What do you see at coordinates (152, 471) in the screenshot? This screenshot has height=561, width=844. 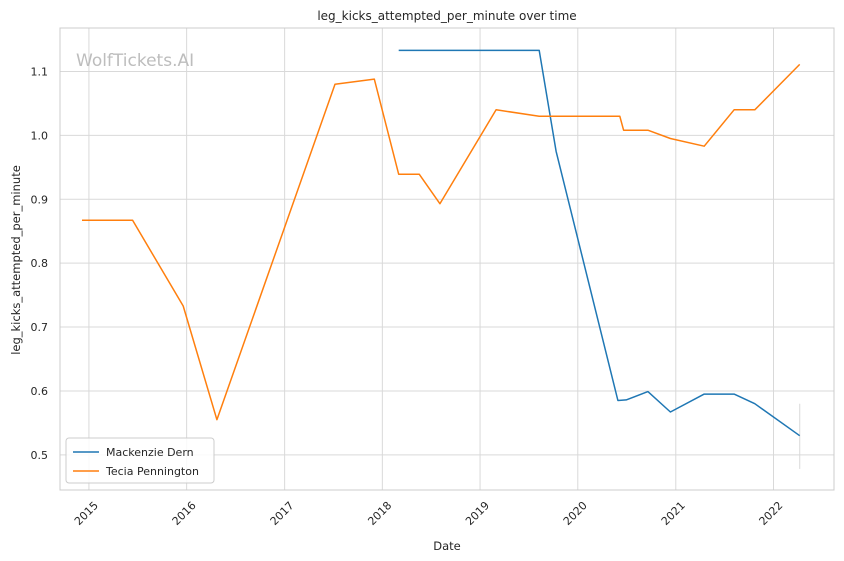 I see `legend-label-tecia-pennington: Tecia Pennington` at bounding box center [152, 471].